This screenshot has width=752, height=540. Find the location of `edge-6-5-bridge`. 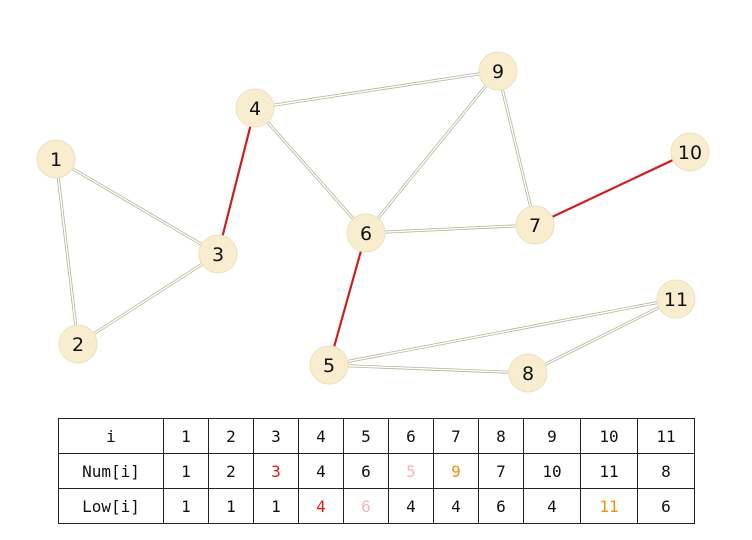

edge-6-5-bridge is located at coordinates (347, 299).